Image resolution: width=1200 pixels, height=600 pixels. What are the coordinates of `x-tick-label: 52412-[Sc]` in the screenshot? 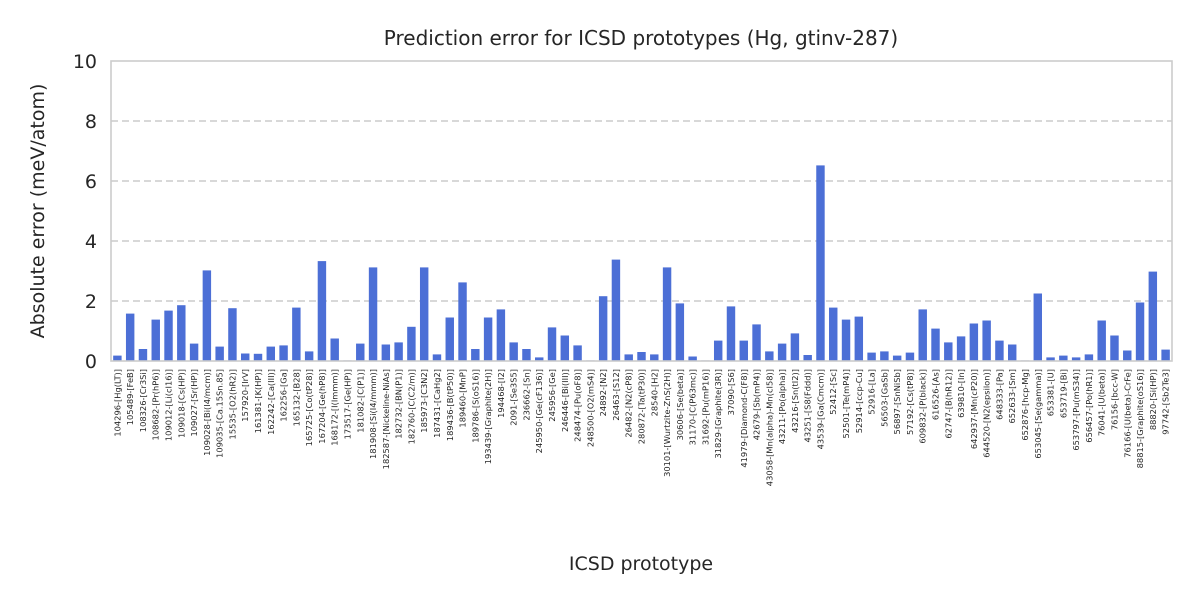 It's located at (833, 392).